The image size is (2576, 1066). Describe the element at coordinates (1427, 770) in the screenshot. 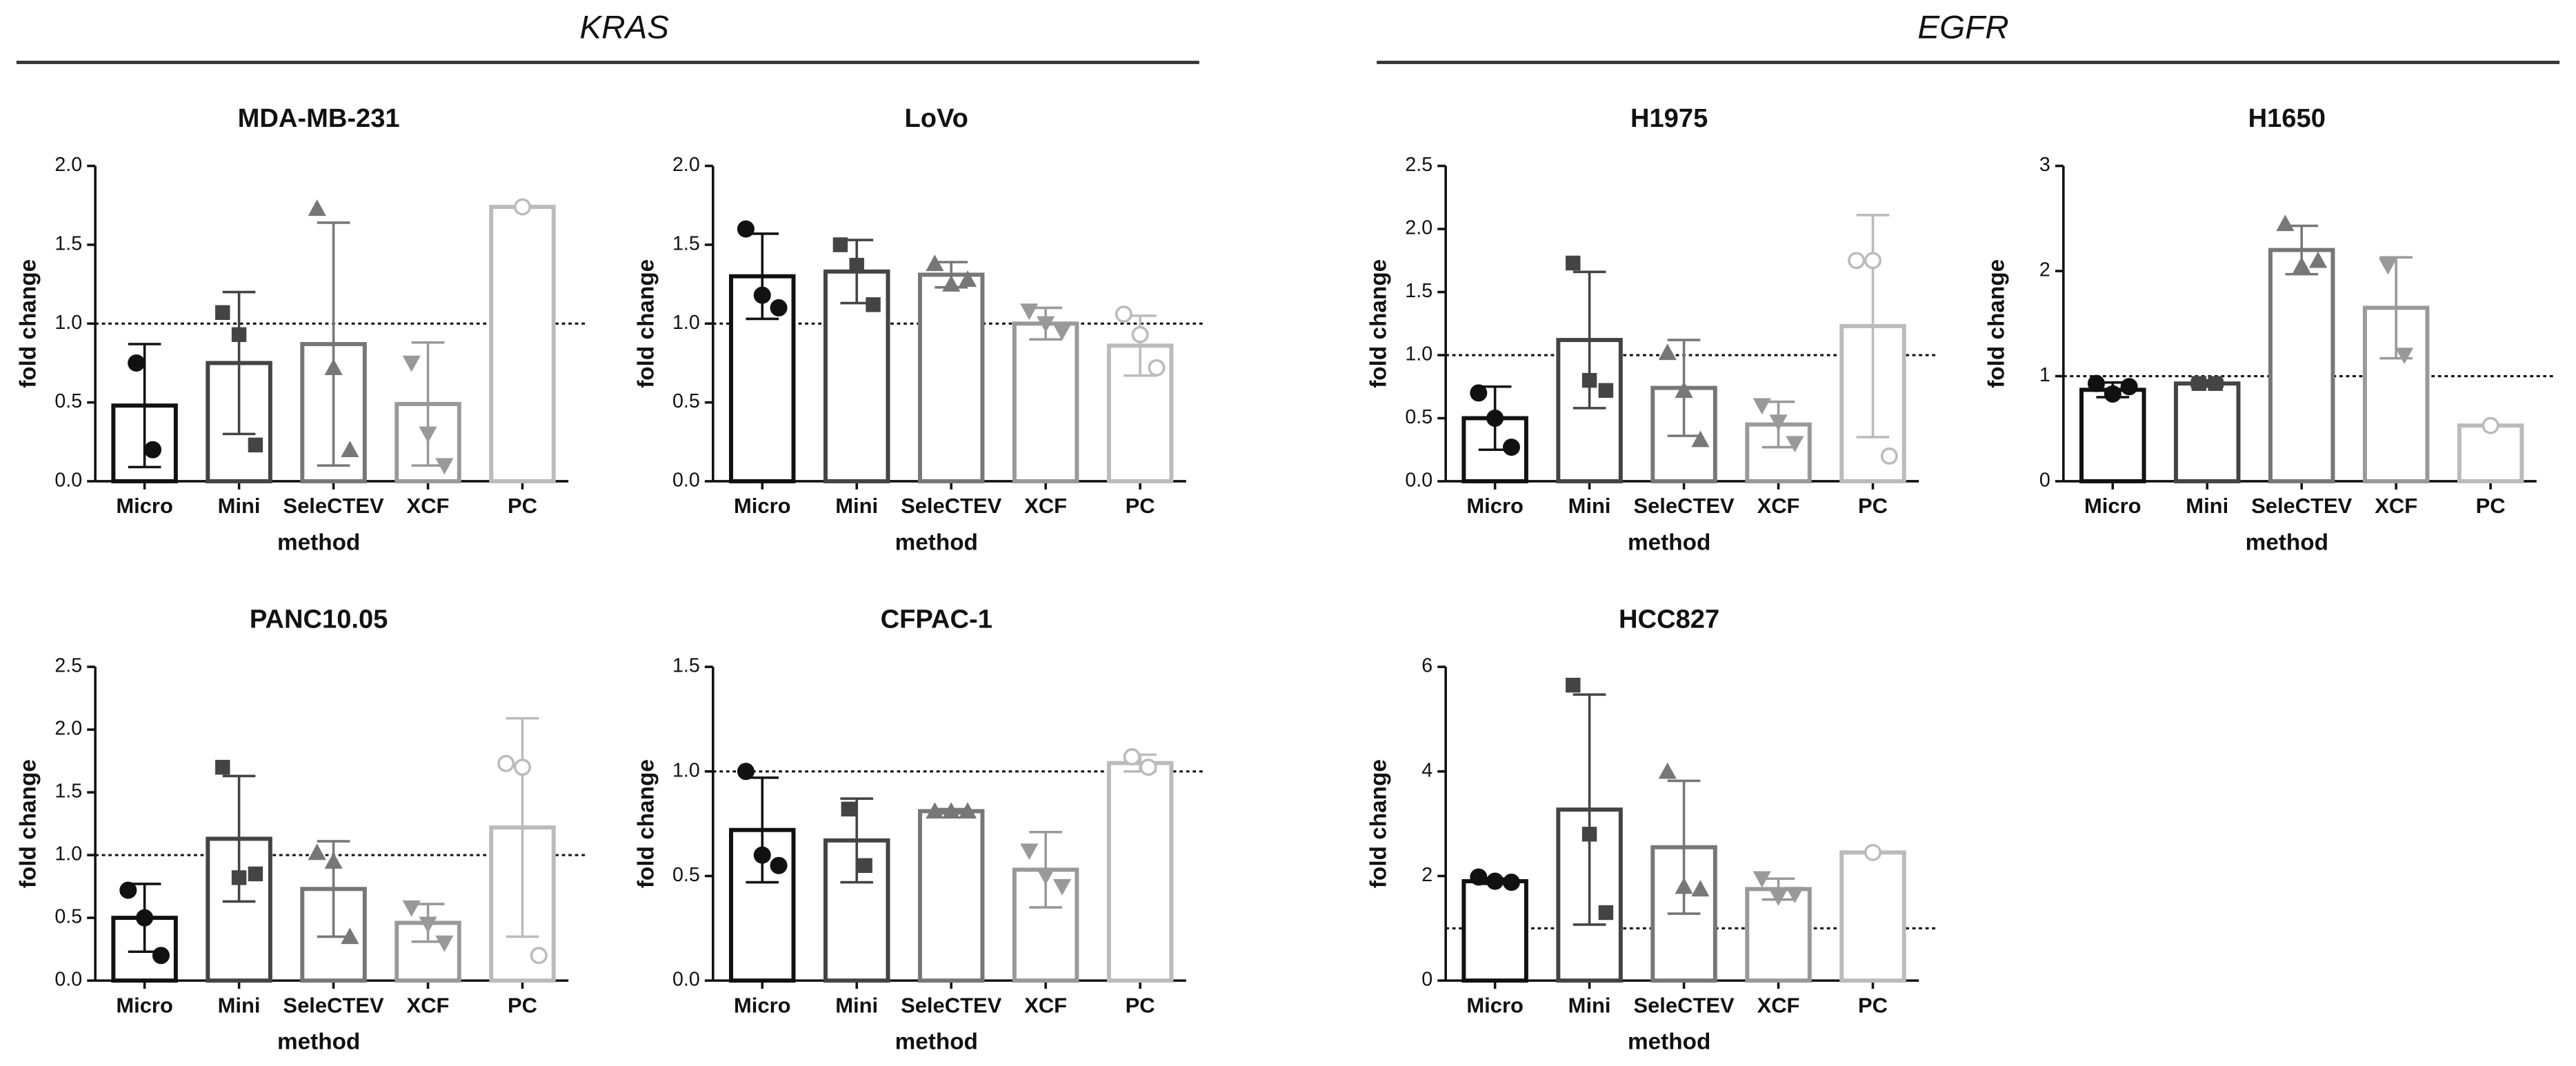

I see `y-tick-label: 4` at that location.